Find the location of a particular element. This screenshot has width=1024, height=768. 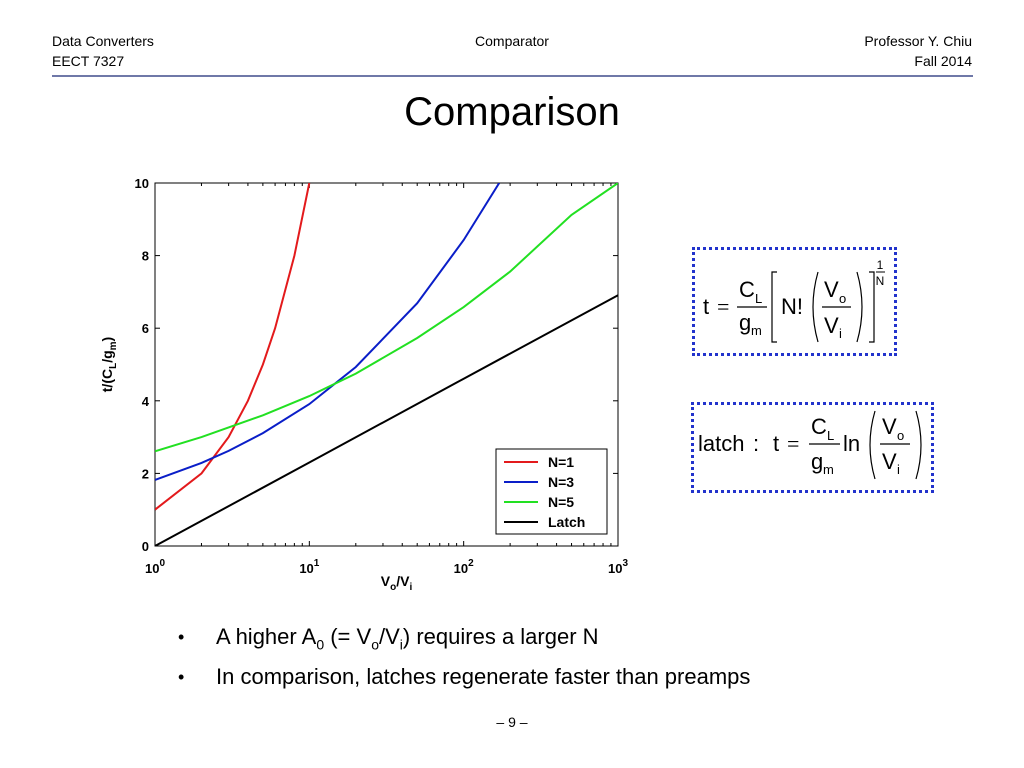

bullet1-sub-o: o is located at coordinates (375, 644).